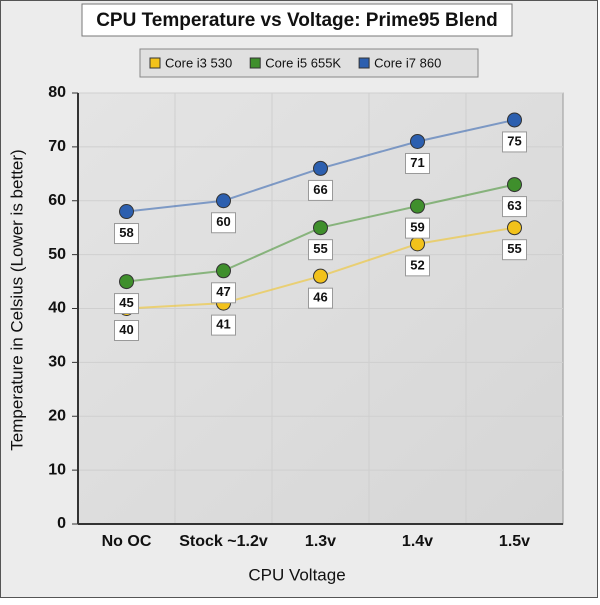 The height and width of the screenshot is (605, 600). I want to click on y-tick-label: 10, so click(57, 469).